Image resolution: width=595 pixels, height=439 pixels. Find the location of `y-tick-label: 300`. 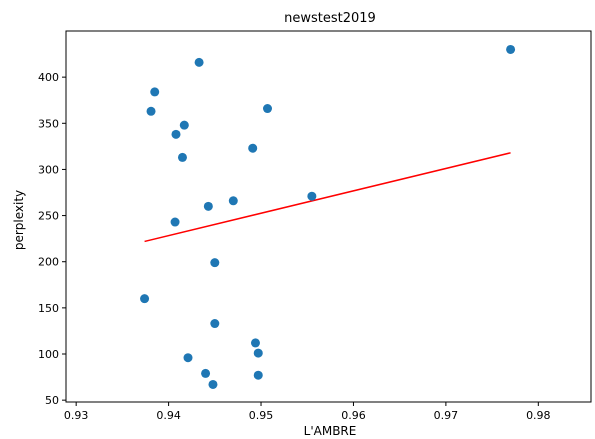

y-tick-label: 300 is located at coordinates (48, 169).